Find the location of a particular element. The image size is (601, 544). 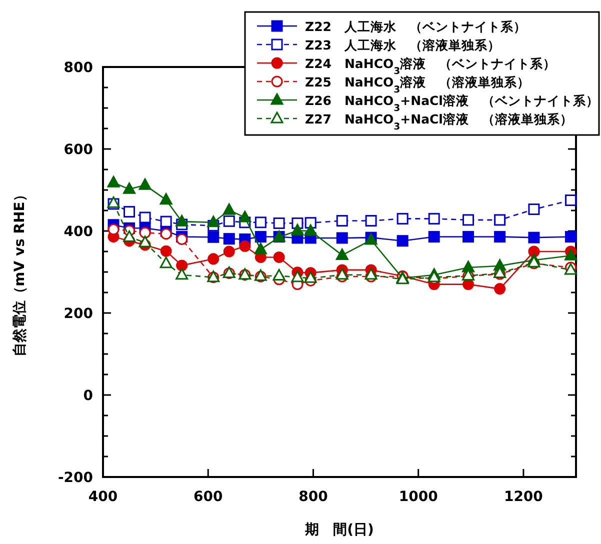

legend-label: Z22 人工海水 （ベントナイト系） is located at coordinates (415, 26).